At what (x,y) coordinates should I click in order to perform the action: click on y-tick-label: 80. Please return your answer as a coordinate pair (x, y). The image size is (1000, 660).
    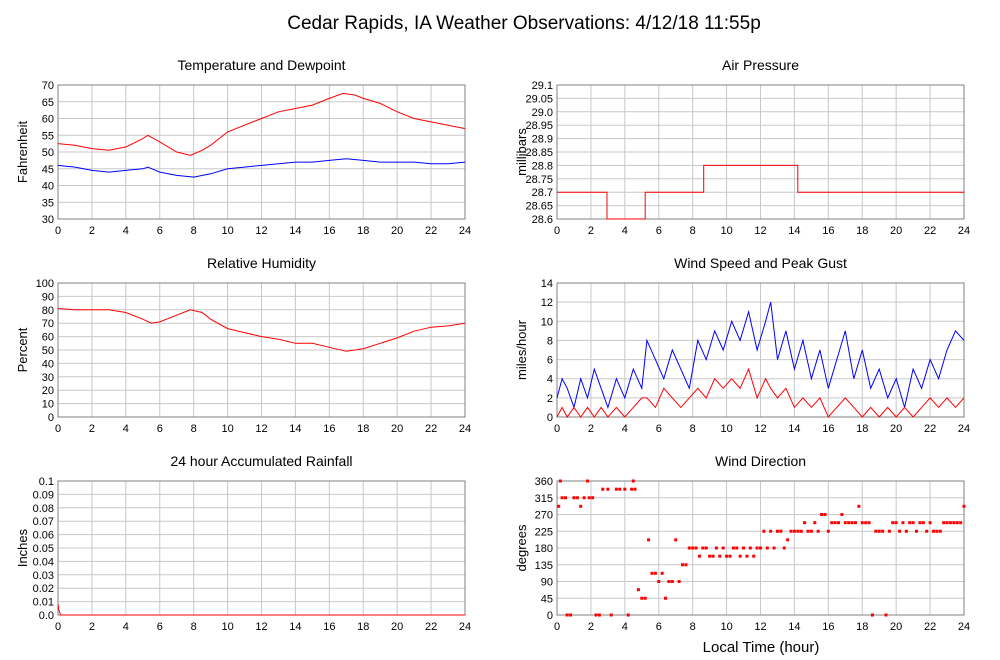
    Looking at the image, I should click on (48, 311).